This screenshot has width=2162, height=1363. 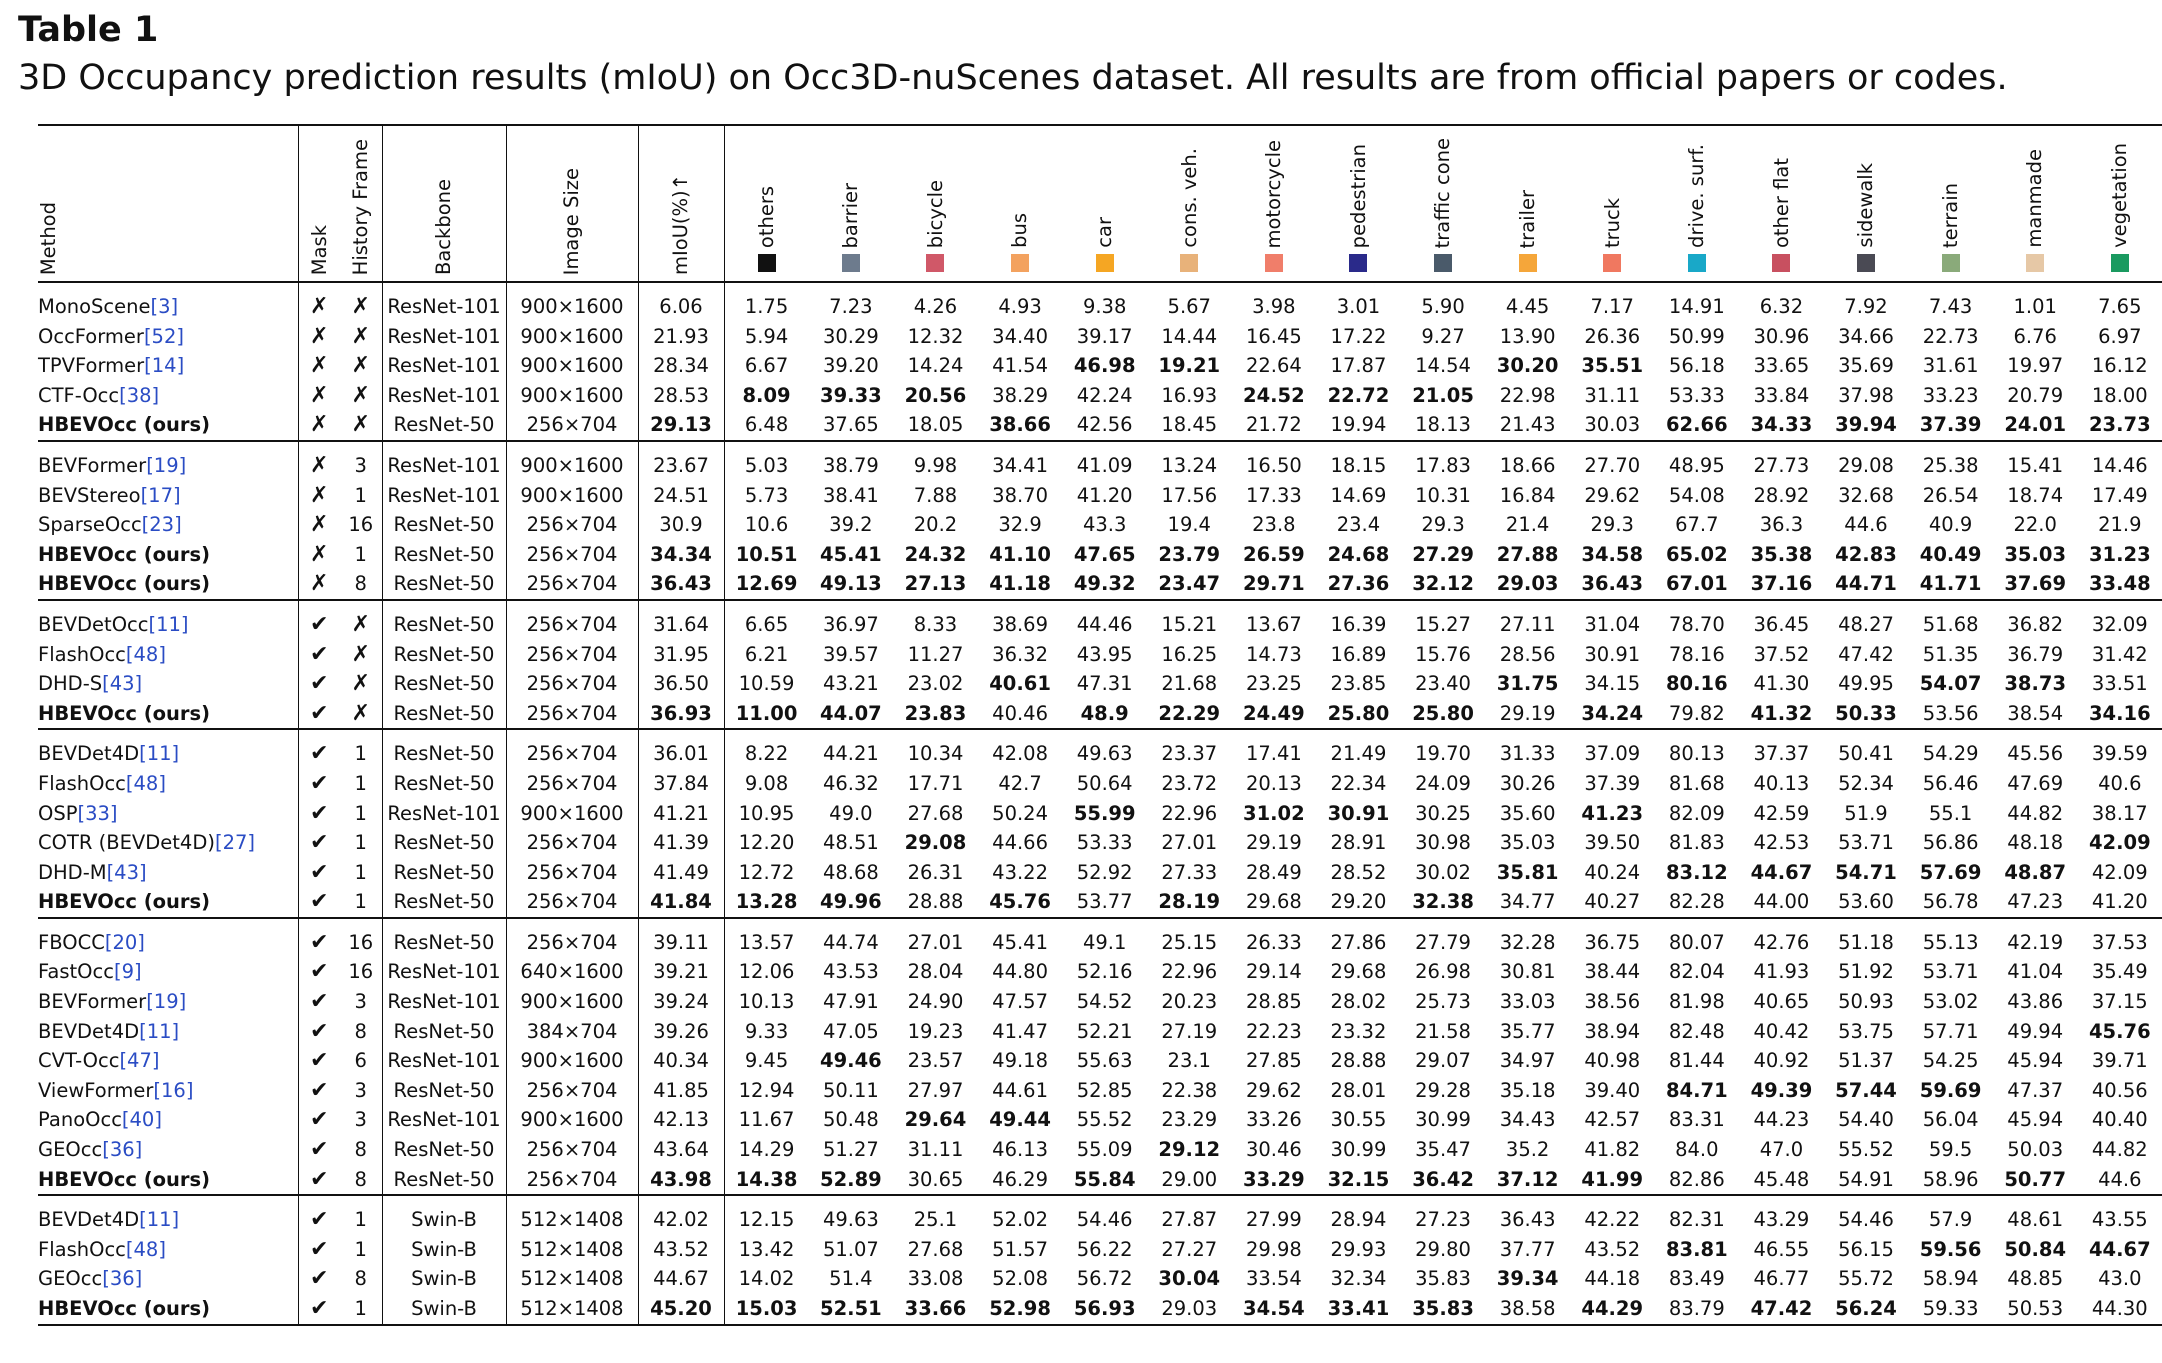 What do you see at coordinates (318, 465) in the screenshot?
I see `mask-cell: ✗` at bounding box center [318, 465].